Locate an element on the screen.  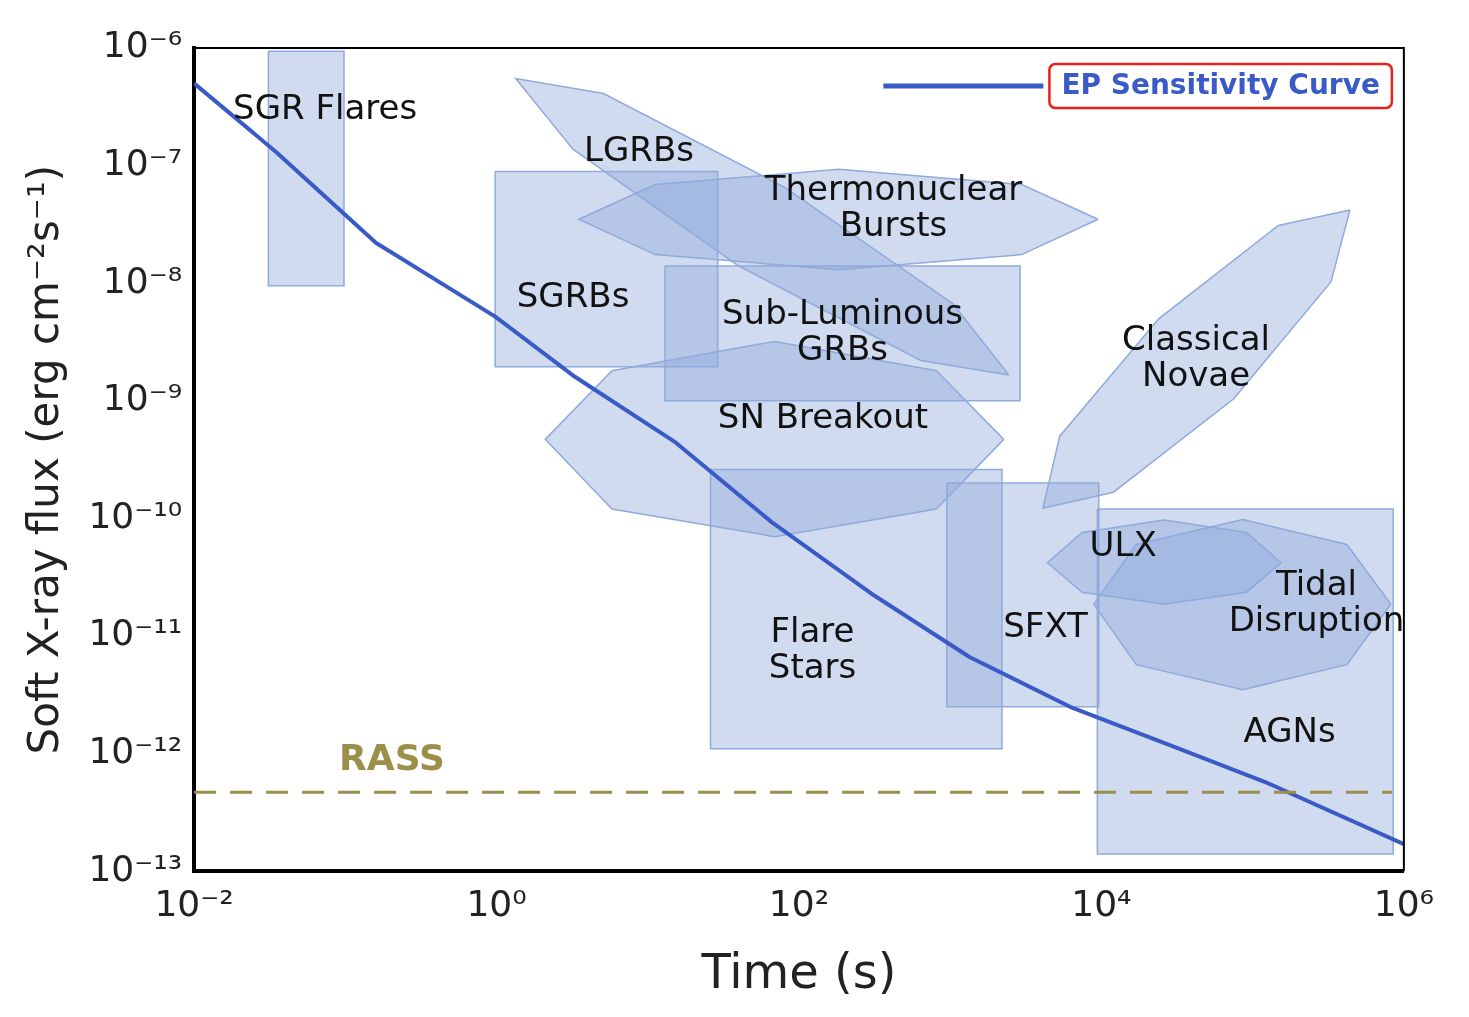
x-tick-label: 10⁴ is located at coordinates (1101, 904).